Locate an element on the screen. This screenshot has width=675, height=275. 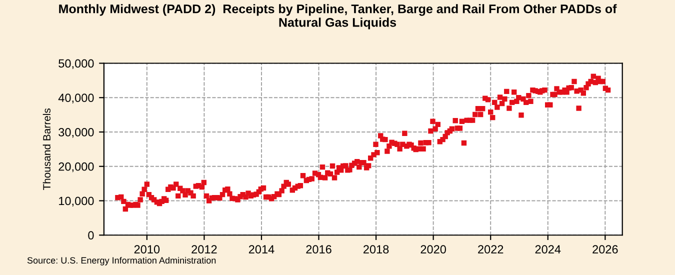
x-tick-label: 2024 is located at coordinates (548, 249).